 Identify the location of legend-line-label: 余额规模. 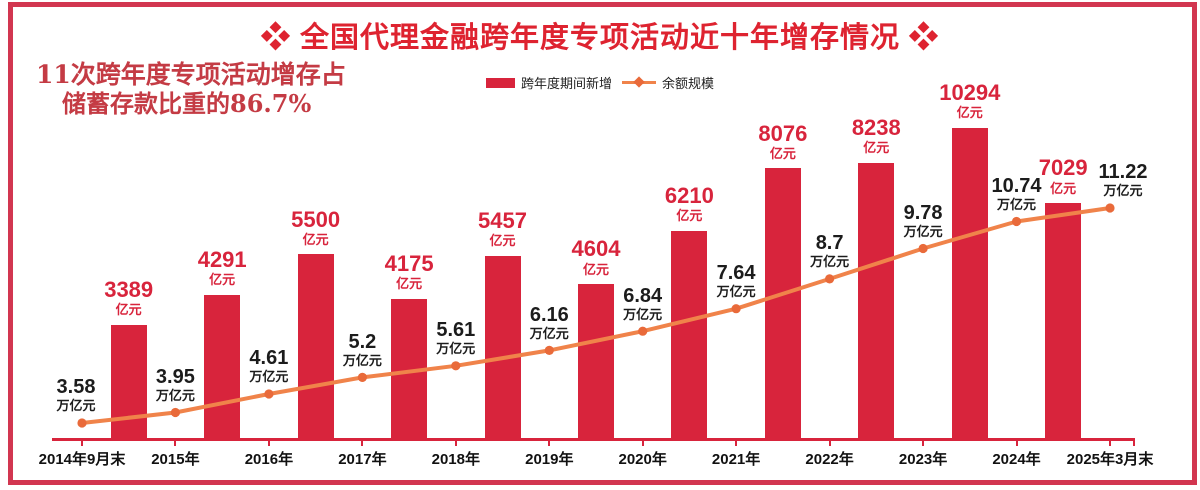
(688, 83).